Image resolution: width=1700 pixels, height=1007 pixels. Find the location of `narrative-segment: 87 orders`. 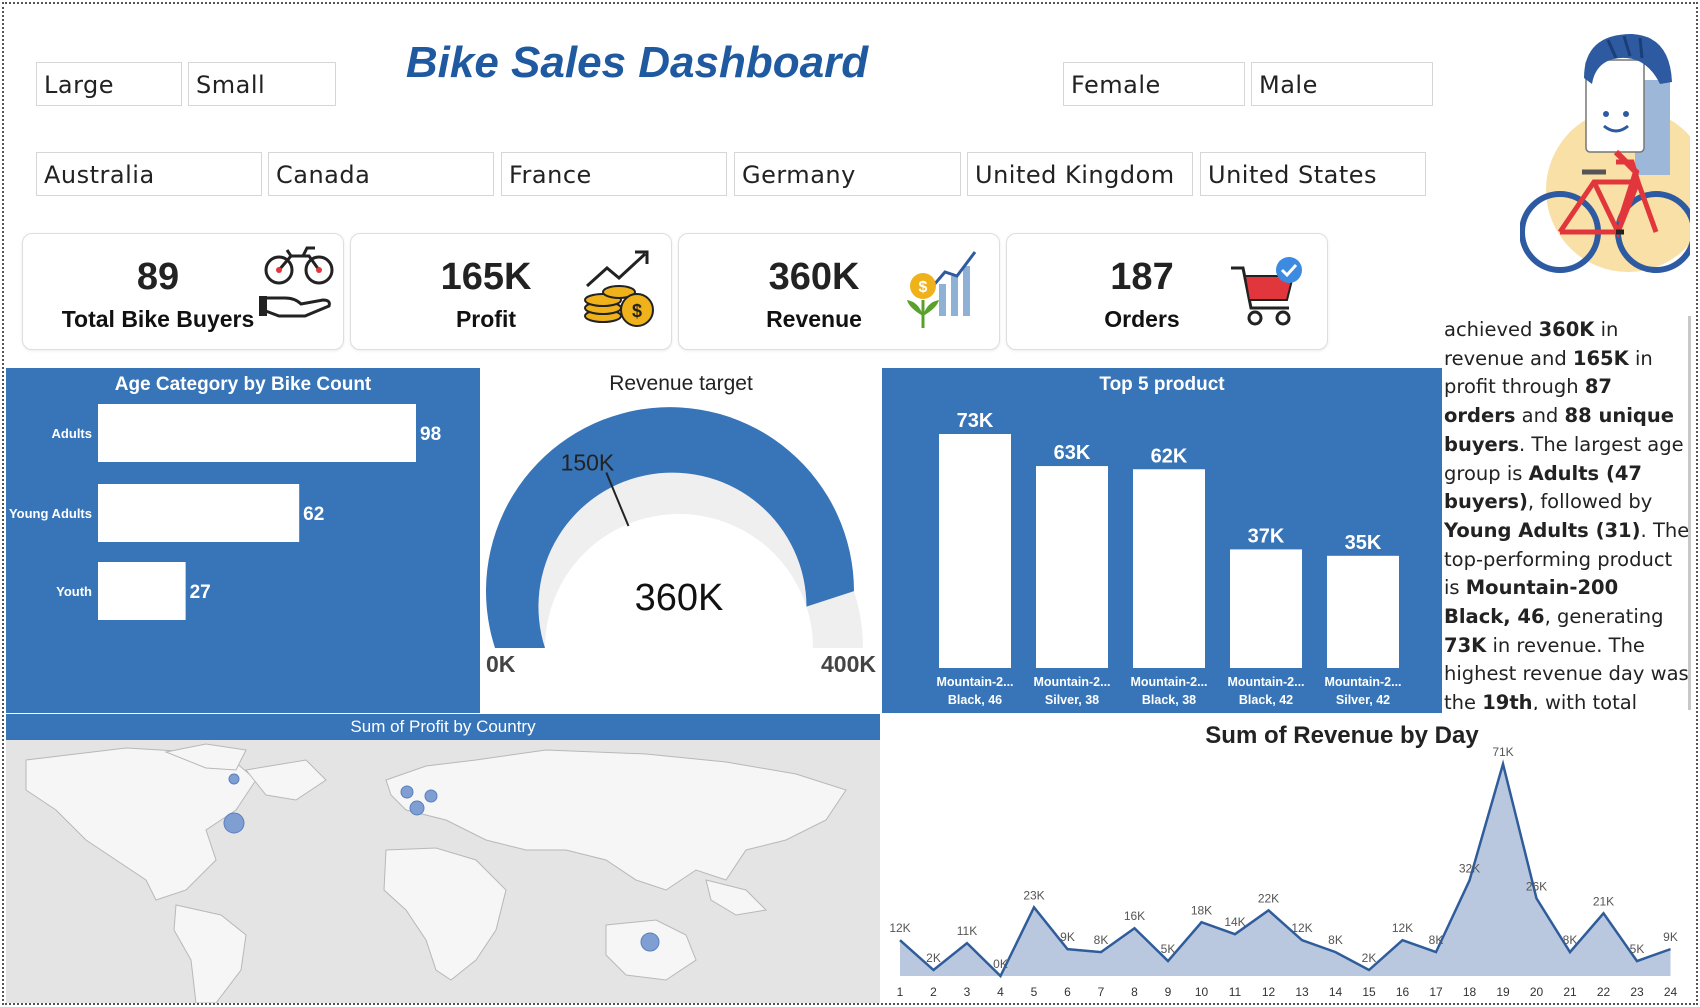

narrative-segment: 87 orders is located at coordinates (1528, 401).